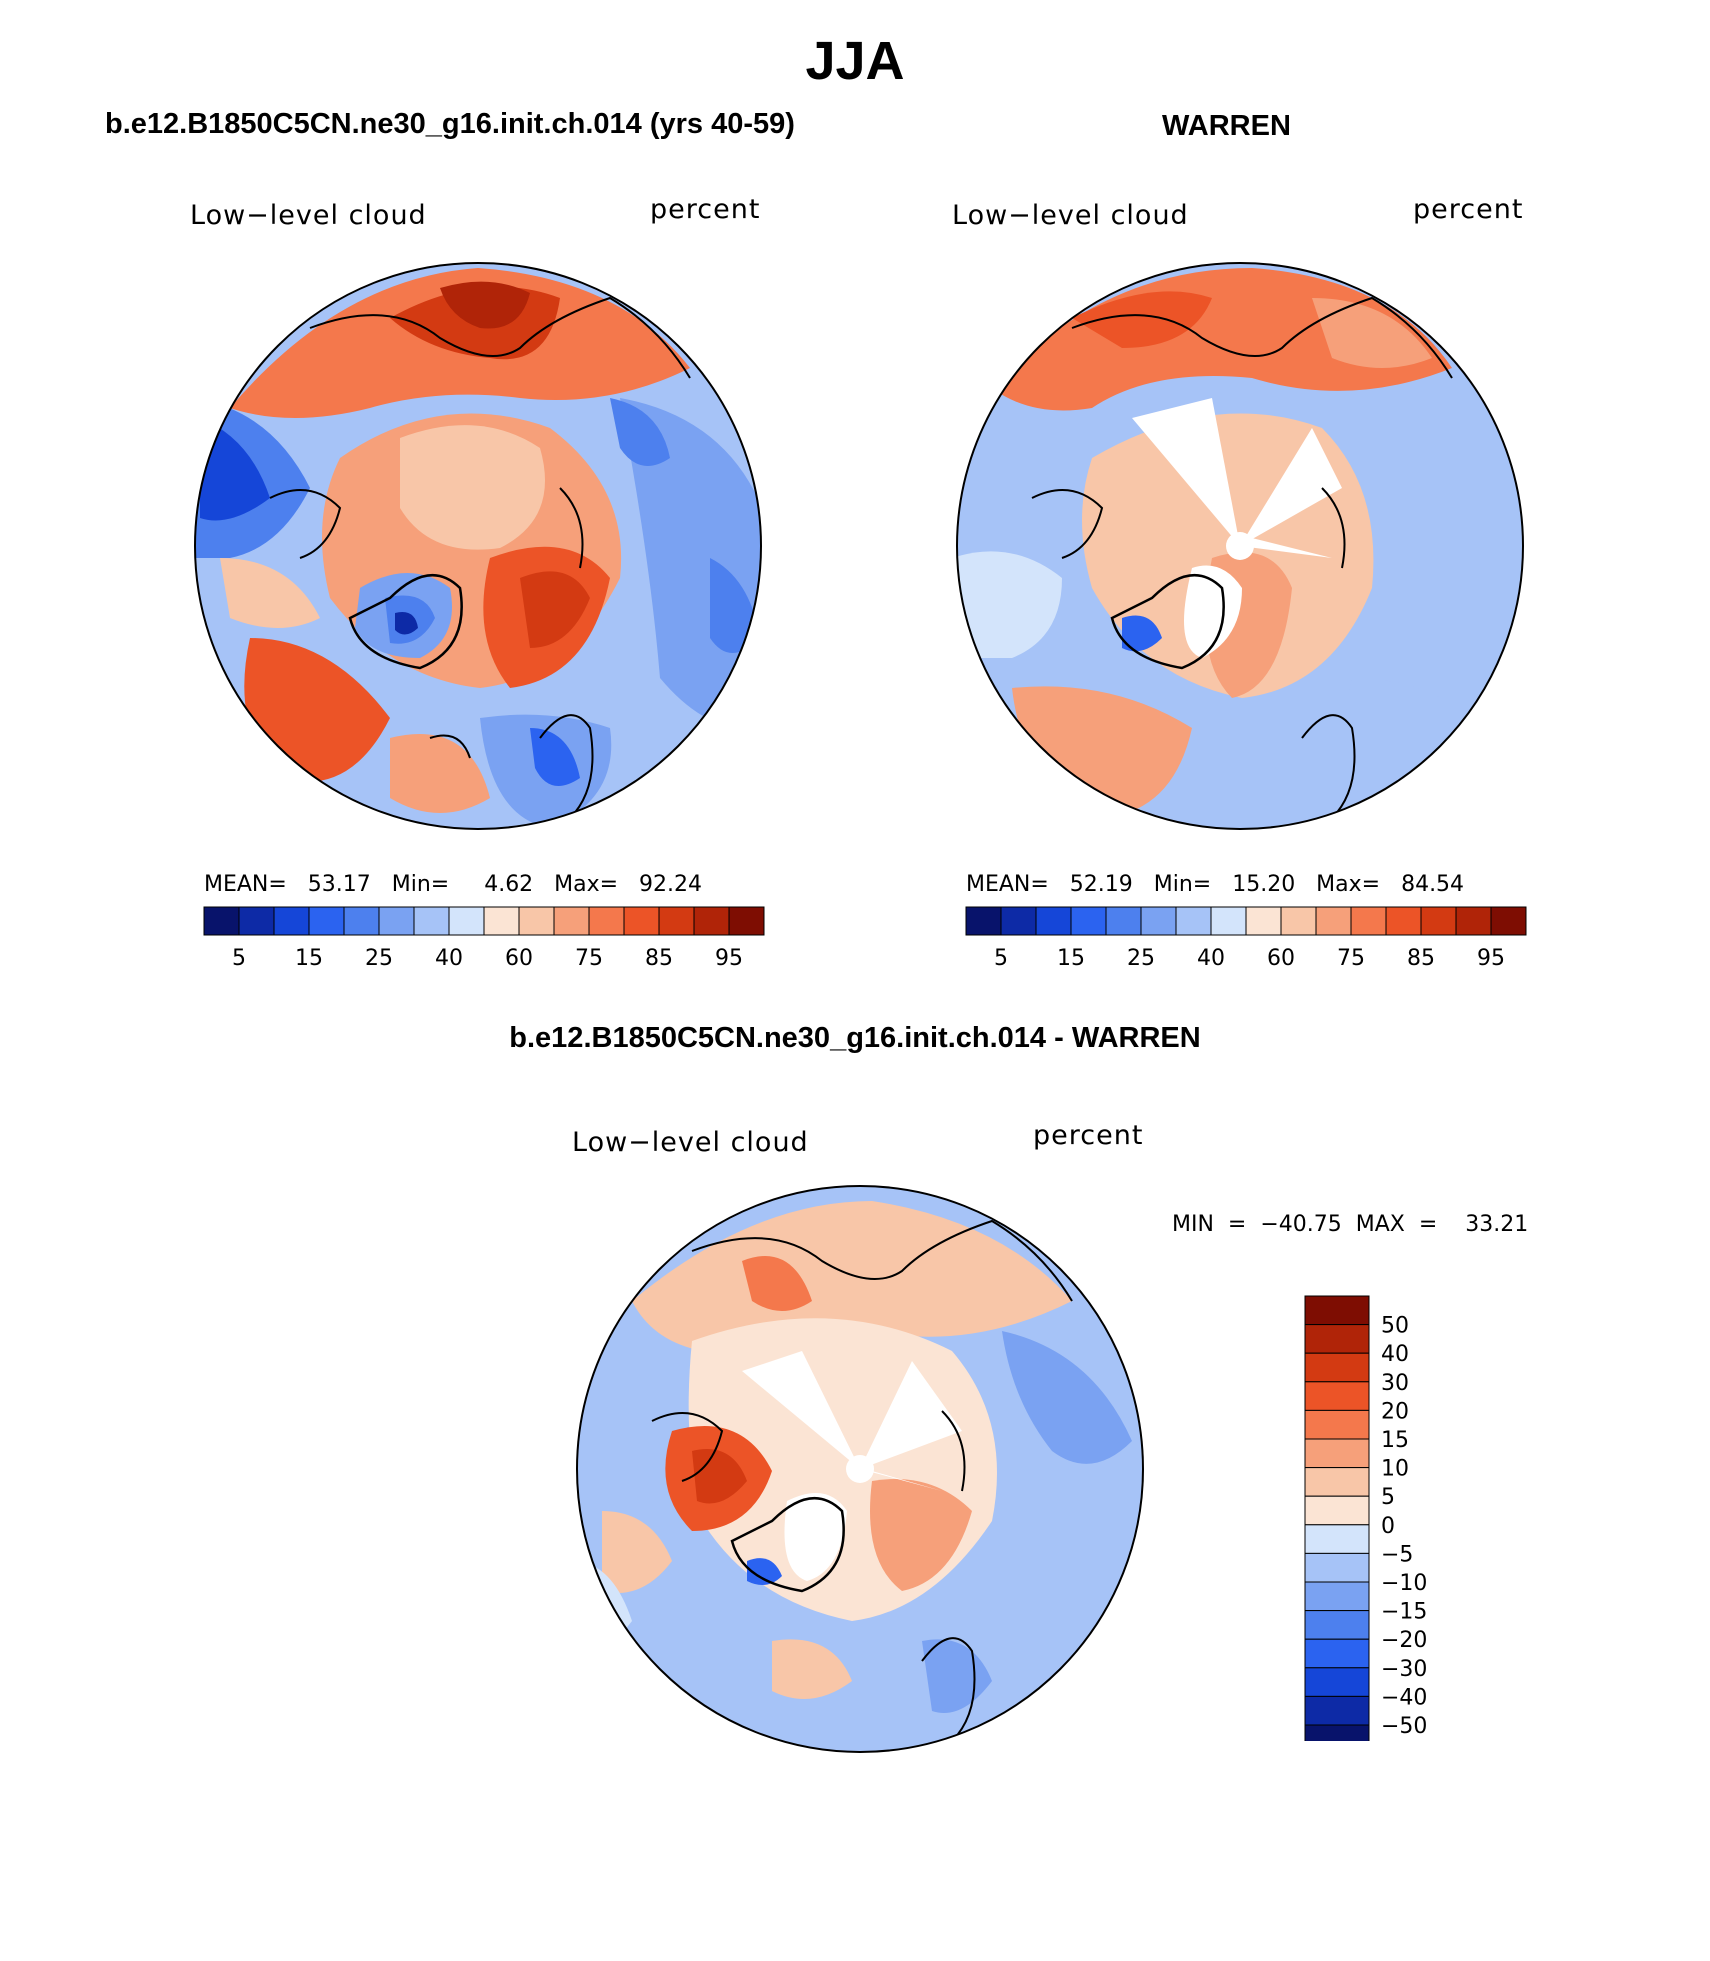  I want to click on right-colorbar-tick-label: 5, so click(1001, 958).